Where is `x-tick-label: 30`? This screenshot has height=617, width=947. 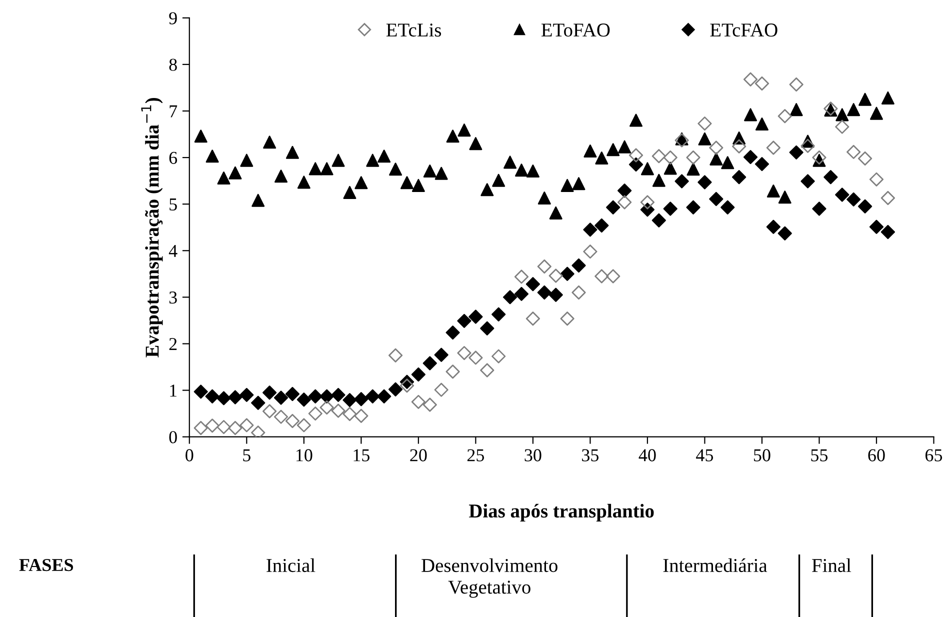 x-tick-label: 30 is located at coordinates (533, 455).